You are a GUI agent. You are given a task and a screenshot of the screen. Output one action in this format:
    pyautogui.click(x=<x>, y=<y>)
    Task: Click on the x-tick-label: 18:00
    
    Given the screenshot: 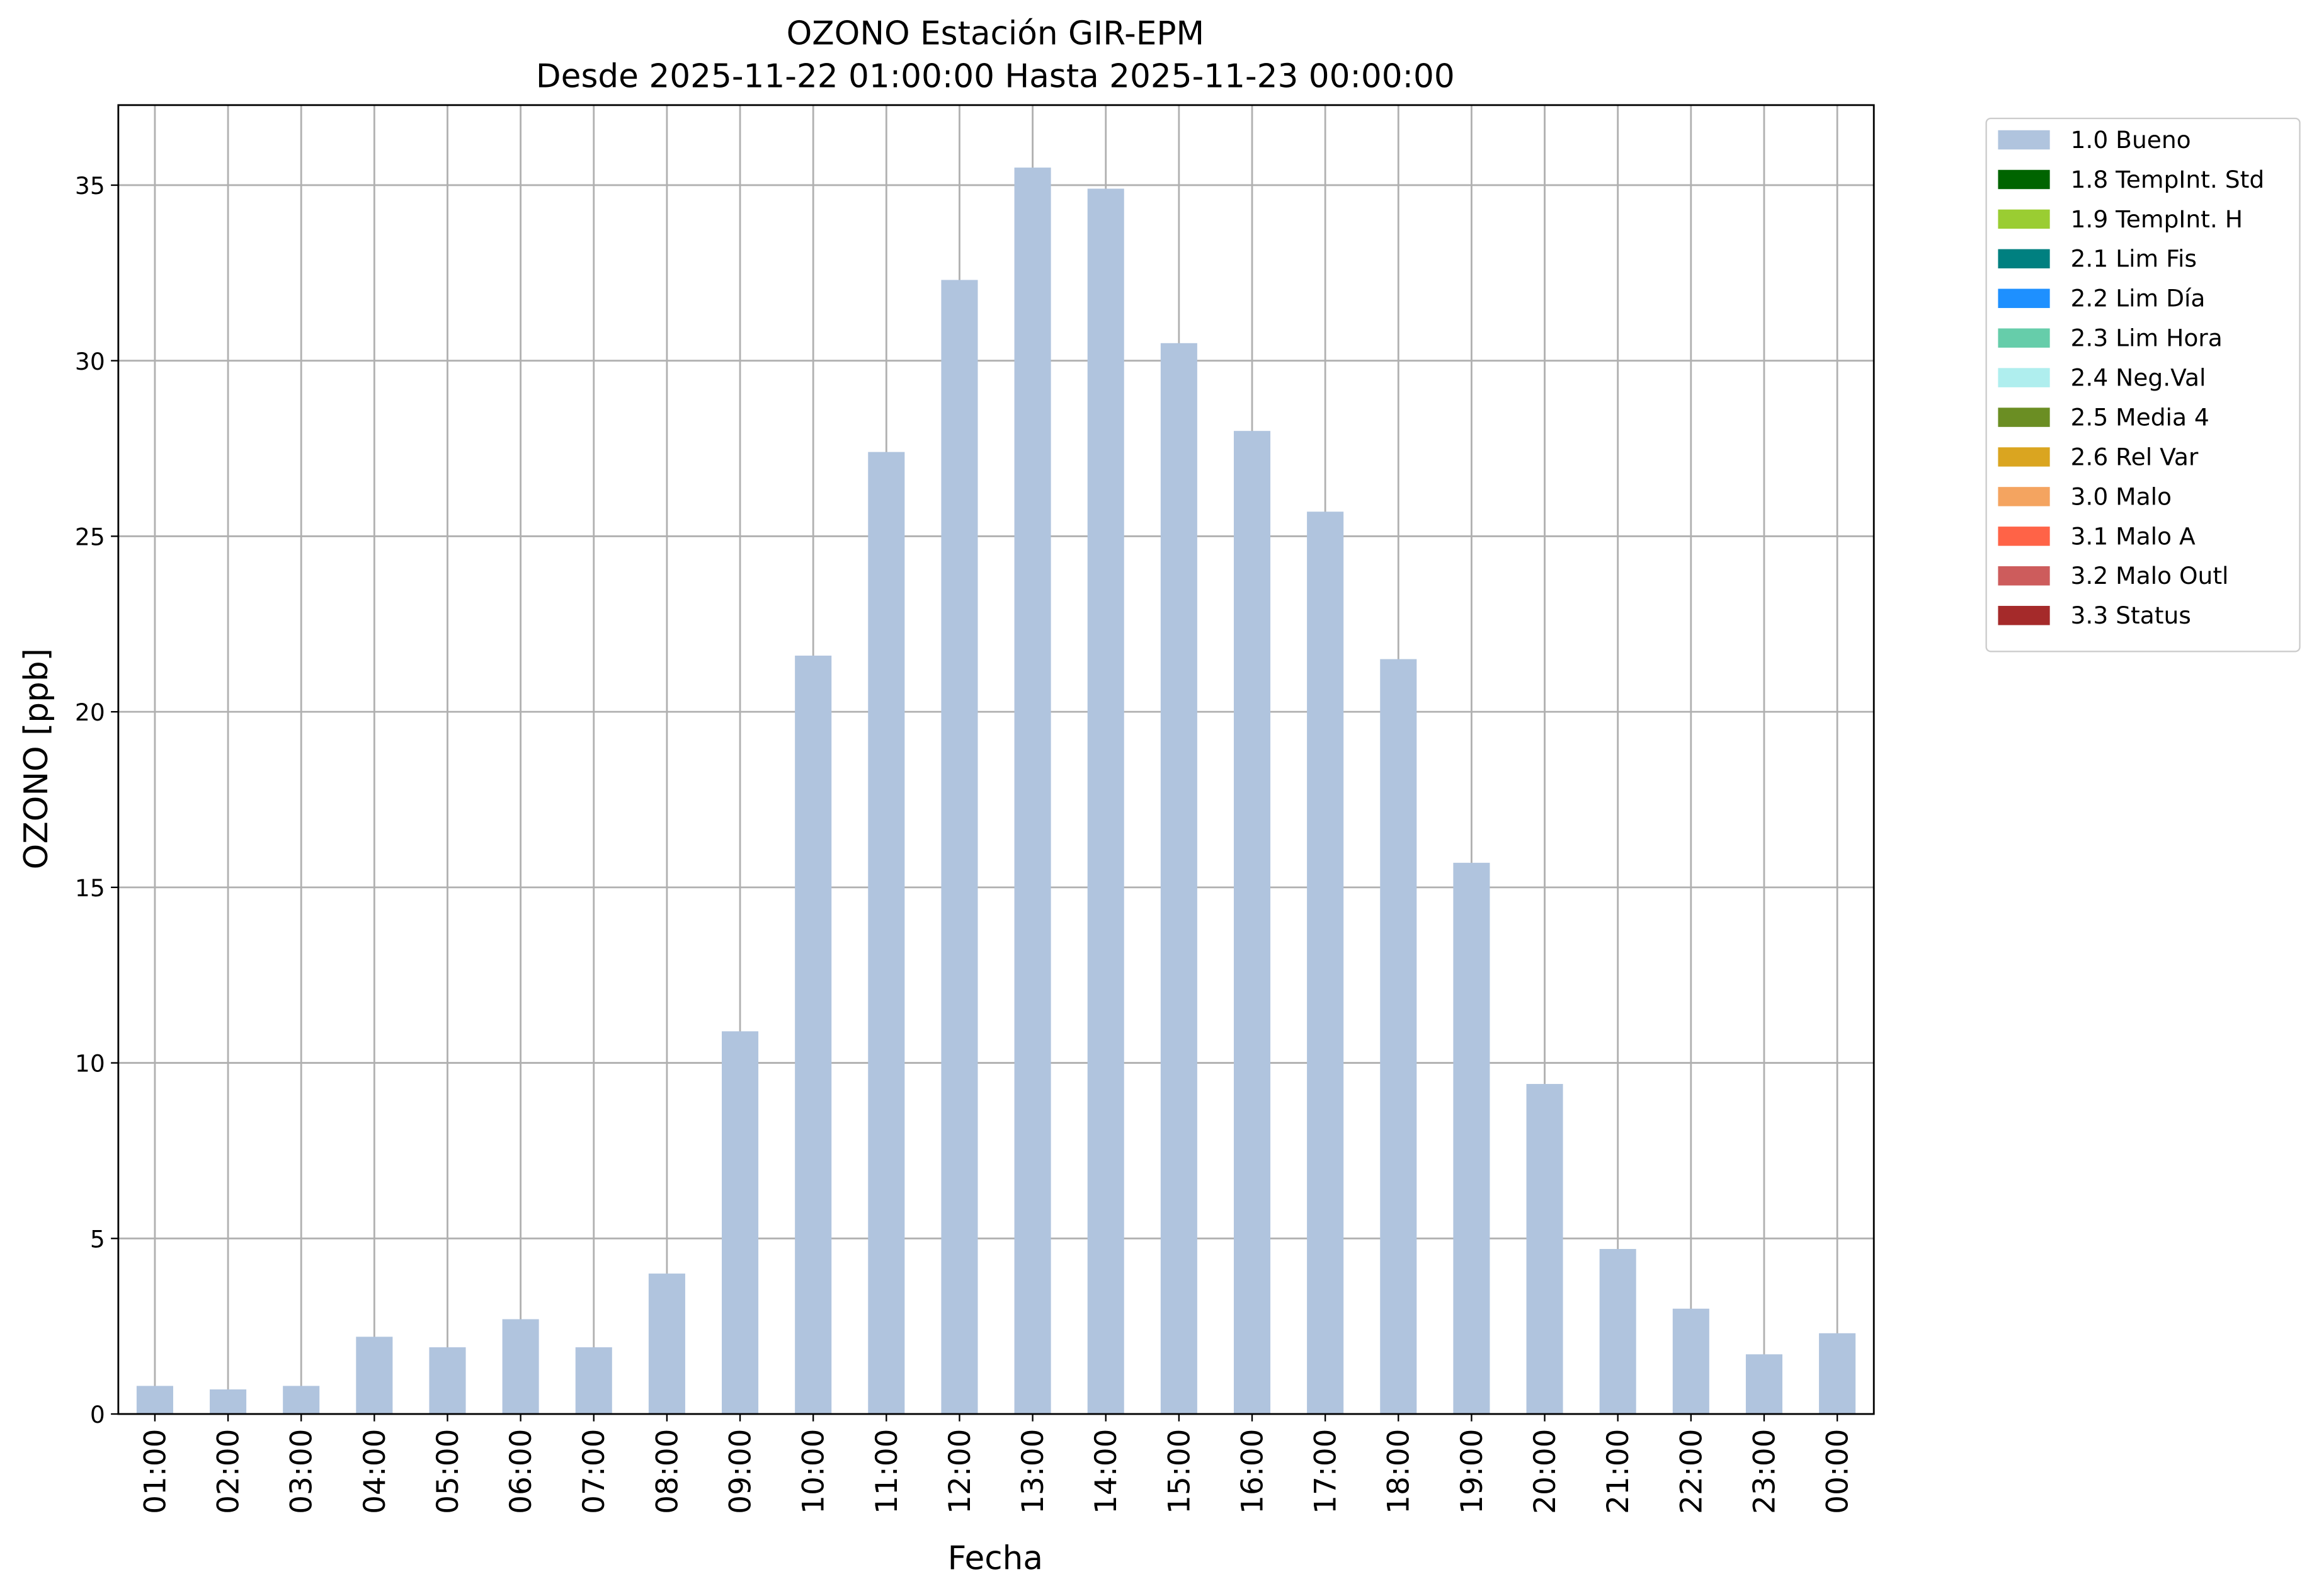 What is the action you would take?
    pyautogui.click(x=1399, y=1471)
    